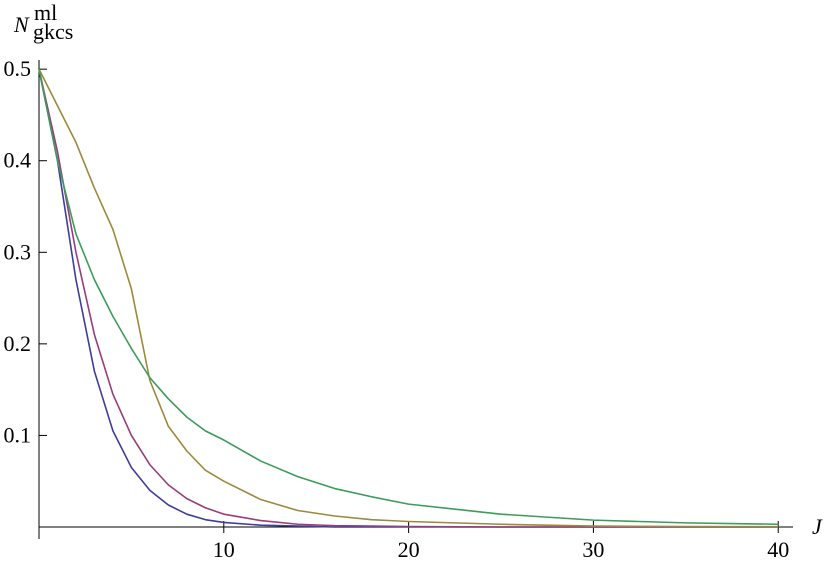 Image resolution: width=830 pixels, height=564 pixels. I want to click on y-tick-label: 0.2, so click(18, 343).